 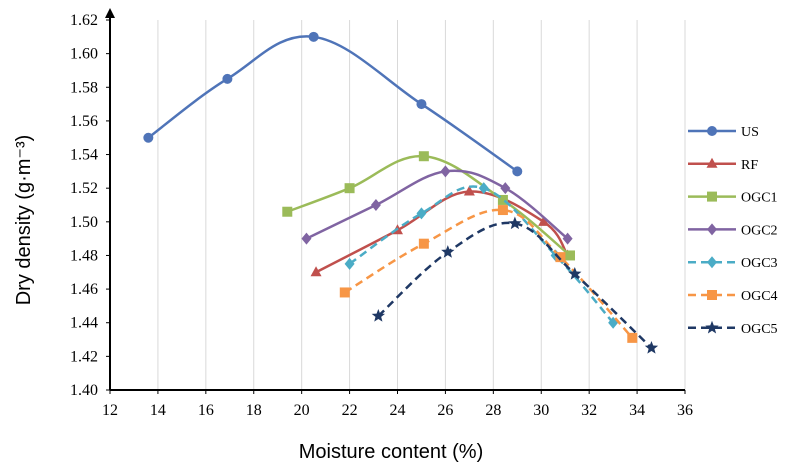 What do you see at coordinates (759, 263) in the screenshot?
I see `legend-label: OGC3` at bounding box center [759, 263].